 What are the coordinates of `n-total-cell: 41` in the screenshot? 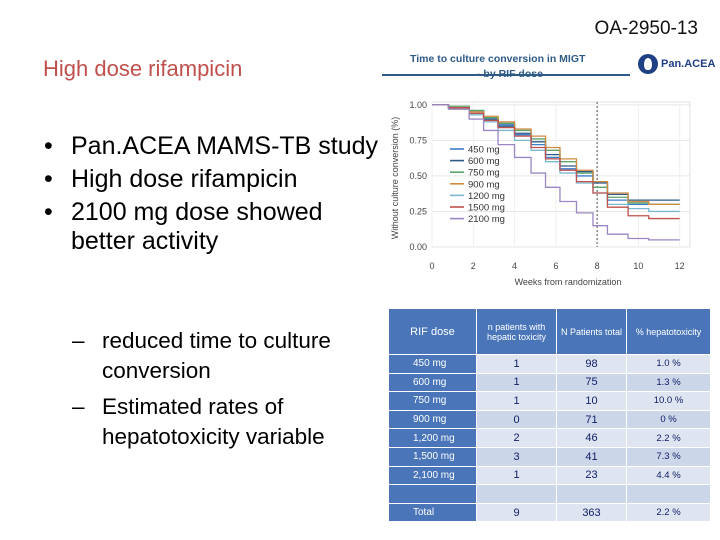 It's located at (591, 456).